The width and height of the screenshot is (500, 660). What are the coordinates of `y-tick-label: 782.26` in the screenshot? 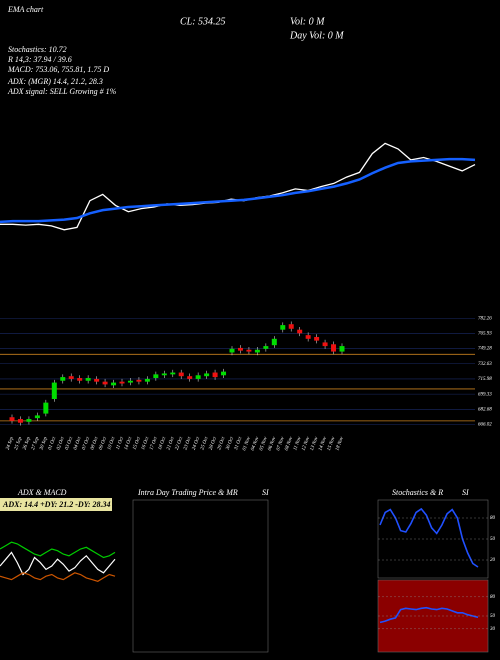 It's located at (485, 319).